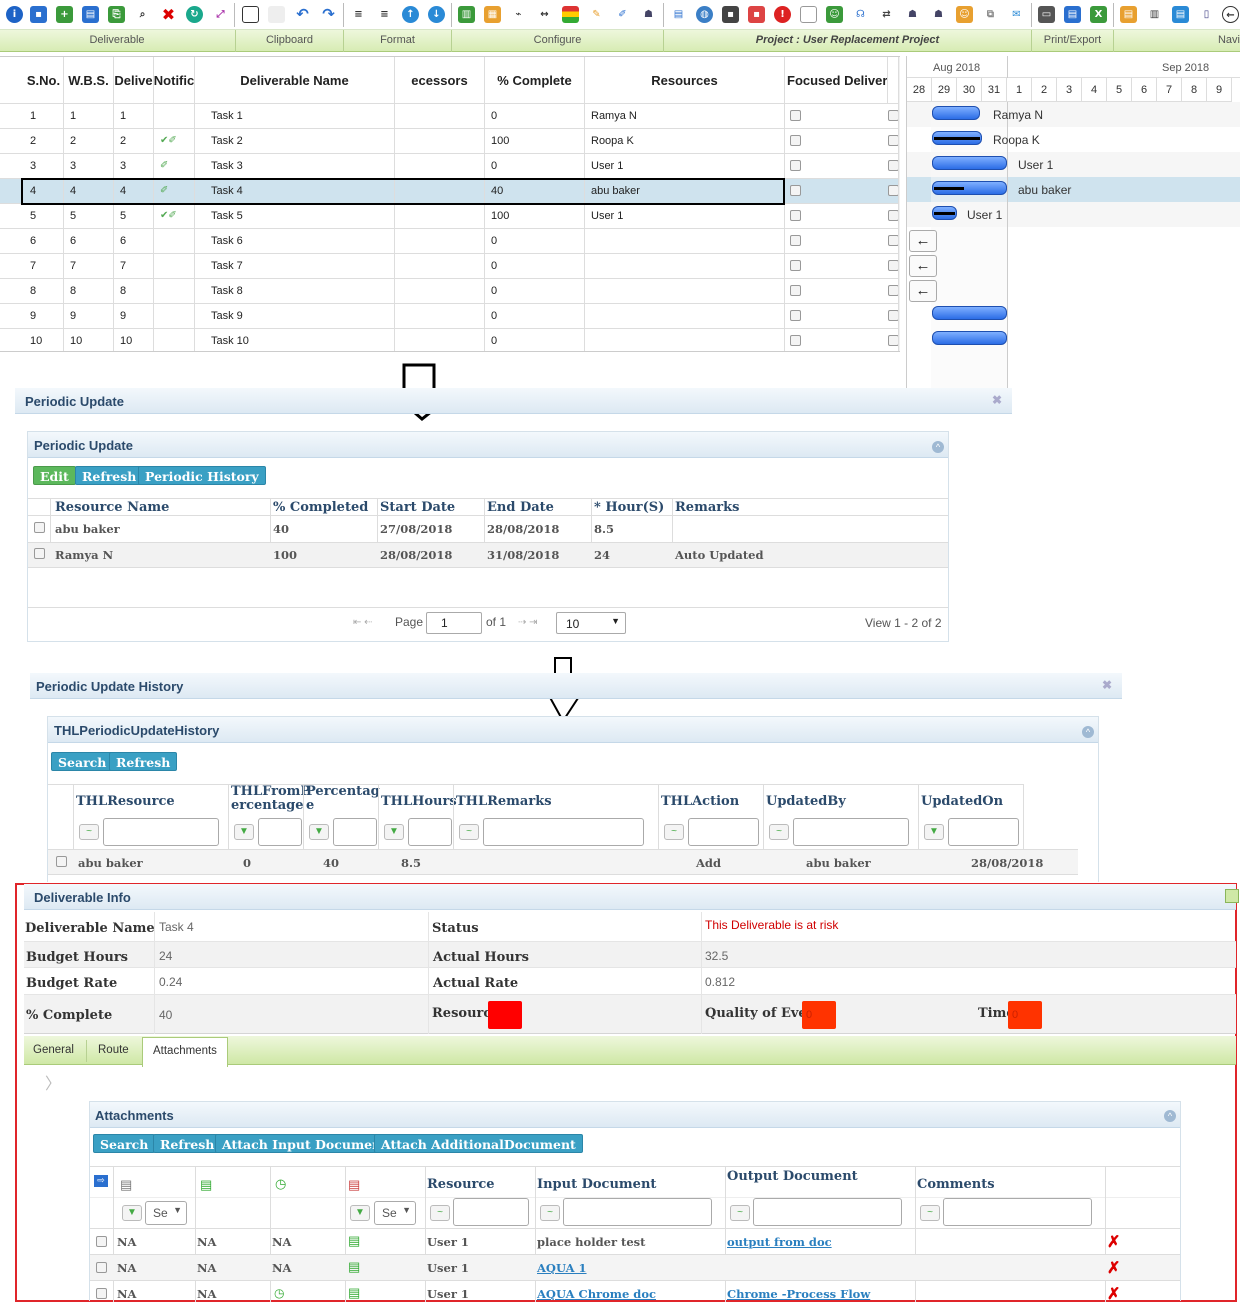 The width and height of the screenshot is (1240, 1306). I want to click on collapse-icon: ^, so click(938, 447).